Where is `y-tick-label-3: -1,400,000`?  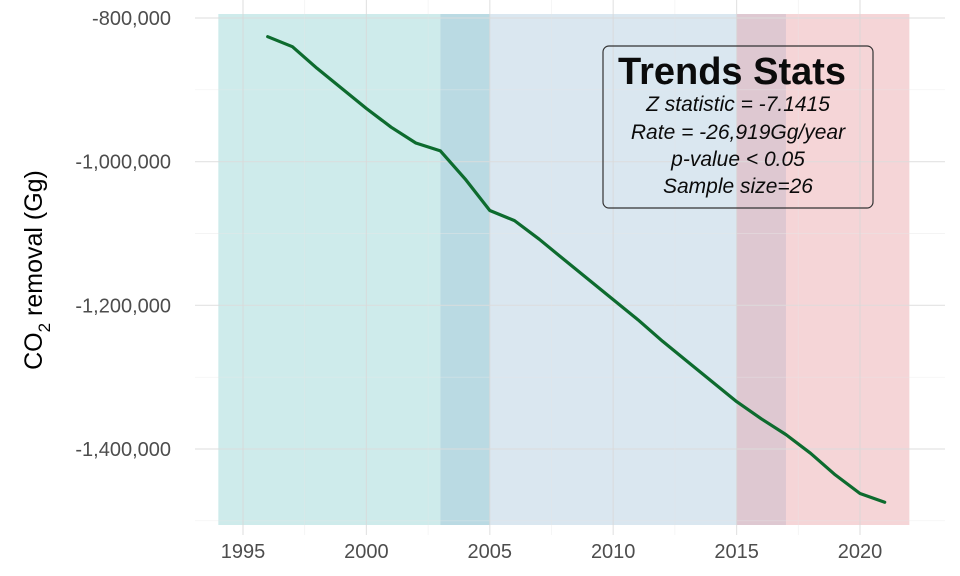 y-tick-label-3: -1,400,000 is located at coordinates (123, 450).